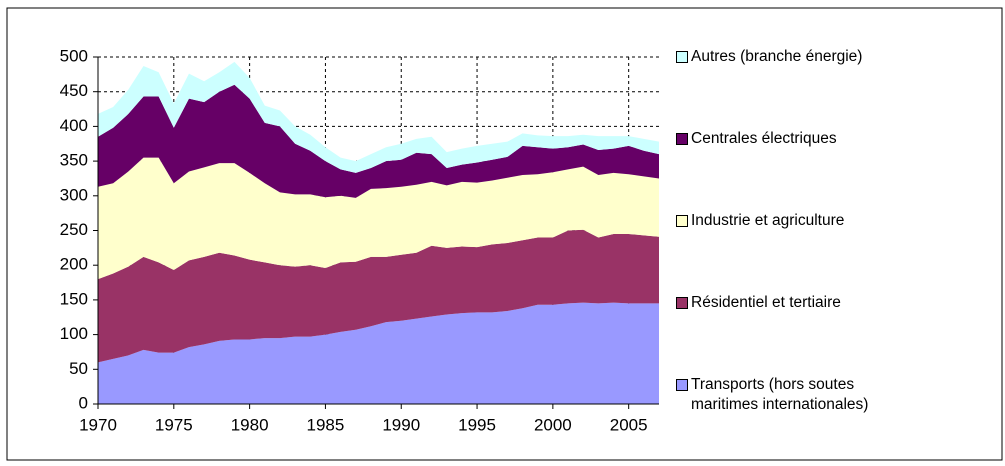 The width and height of the screenshot is (1005, 466). I want to click on x-tick-label: 1995, so click(477, 424).